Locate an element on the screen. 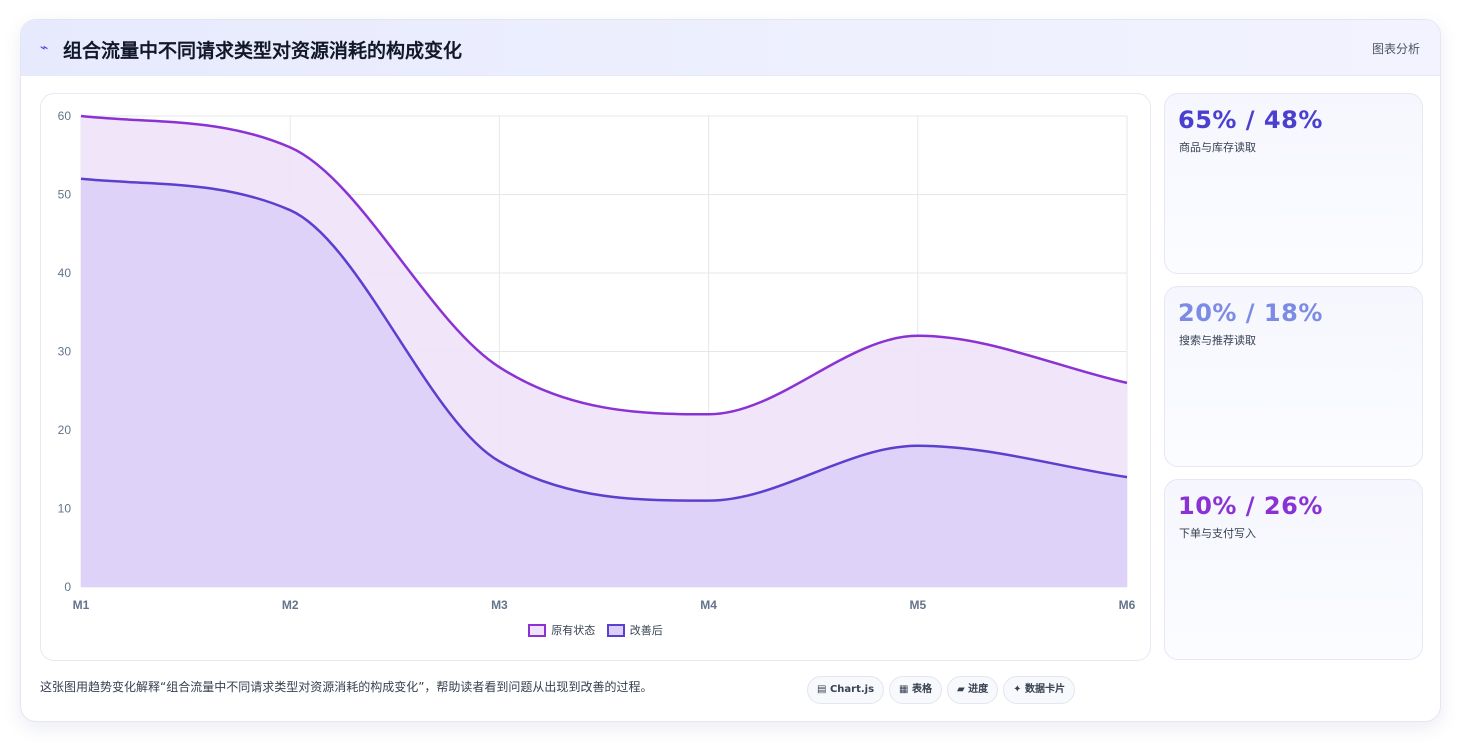 The width and height of the screenshot is (1462, 743). x-tick-label: M4 is located at coordinates (708, 605).